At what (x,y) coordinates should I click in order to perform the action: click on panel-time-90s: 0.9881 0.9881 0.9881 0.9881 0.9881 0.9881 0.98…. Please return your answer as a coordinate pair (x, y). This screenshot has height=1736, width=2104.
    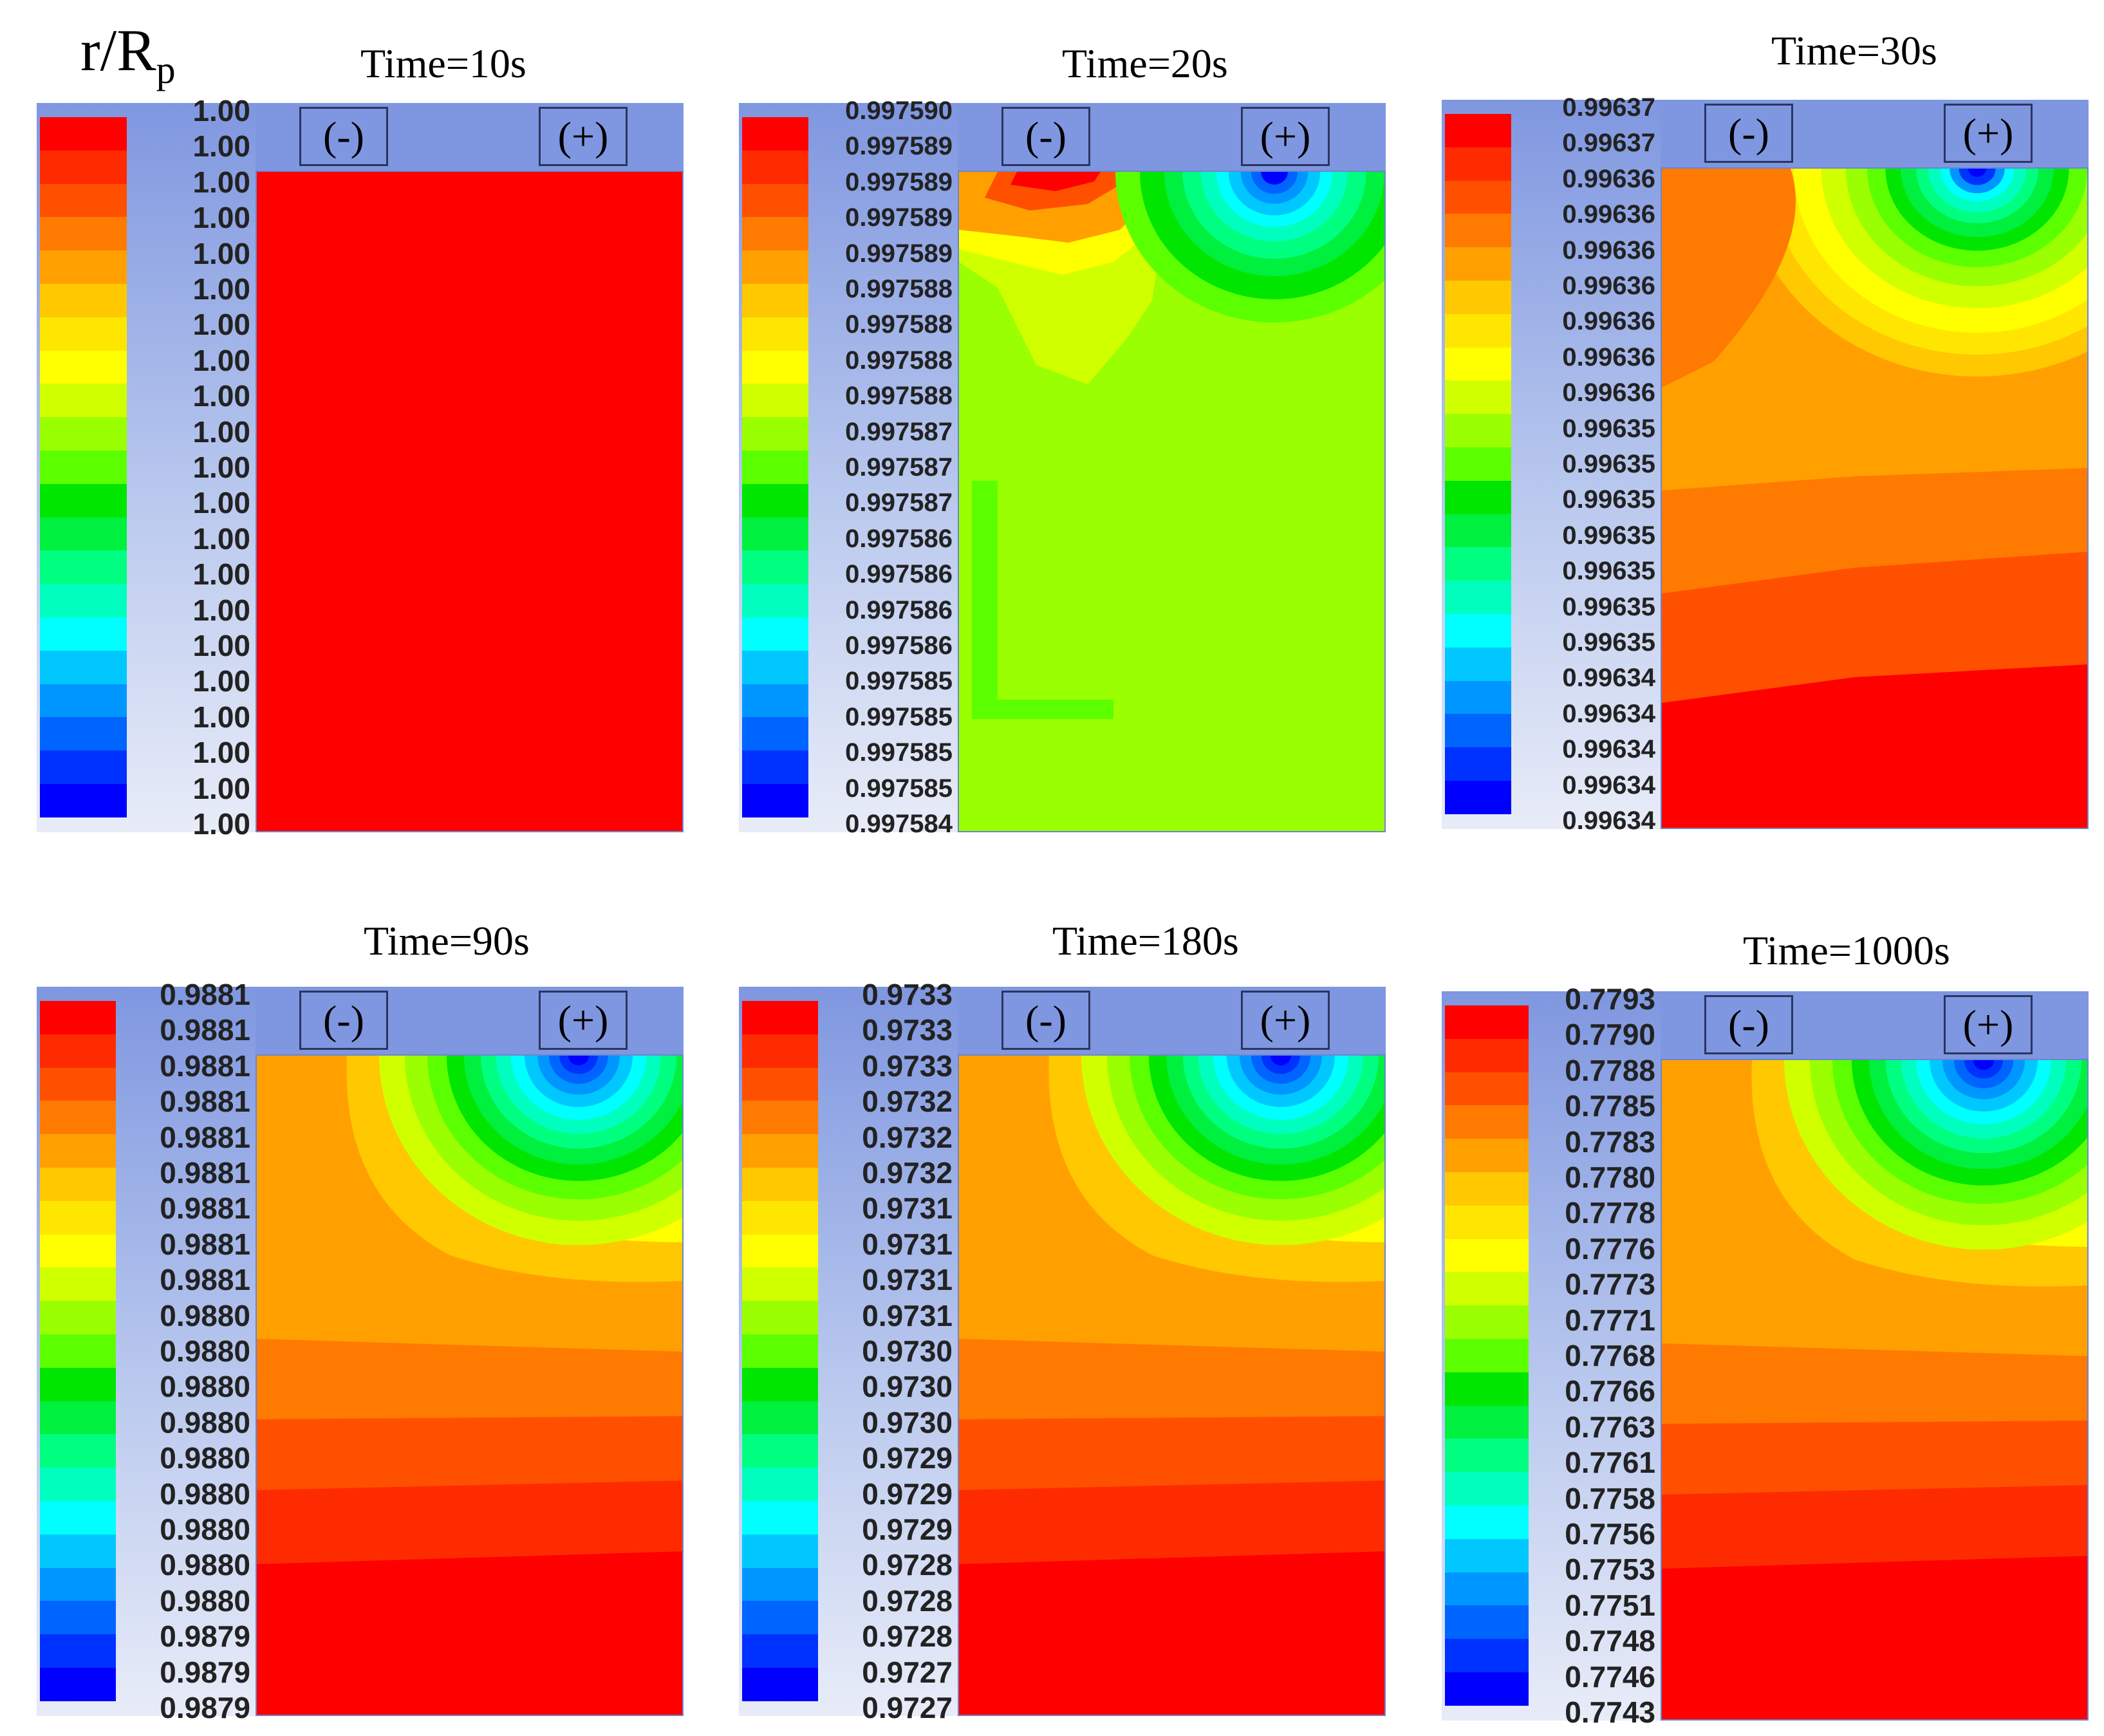
    Looking at the image, I should click on (361, 1351).